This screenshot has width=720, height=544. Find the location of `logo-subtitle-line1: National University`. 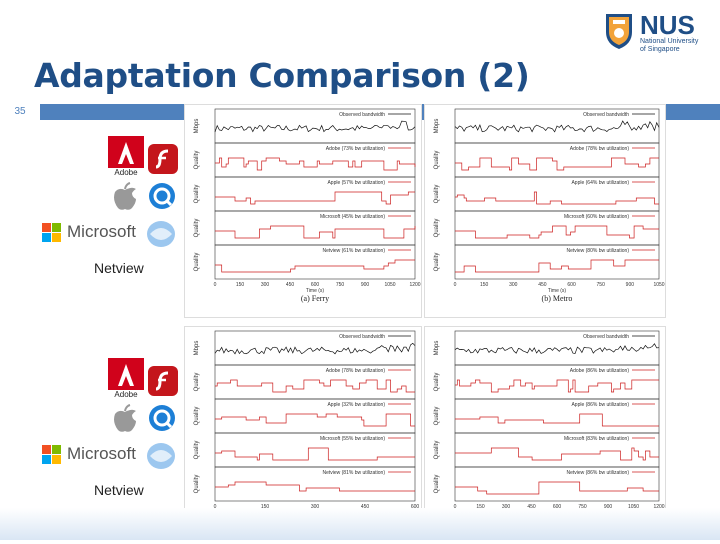

logo-subtitle-line1: National University is located at coordinates (669, 41).